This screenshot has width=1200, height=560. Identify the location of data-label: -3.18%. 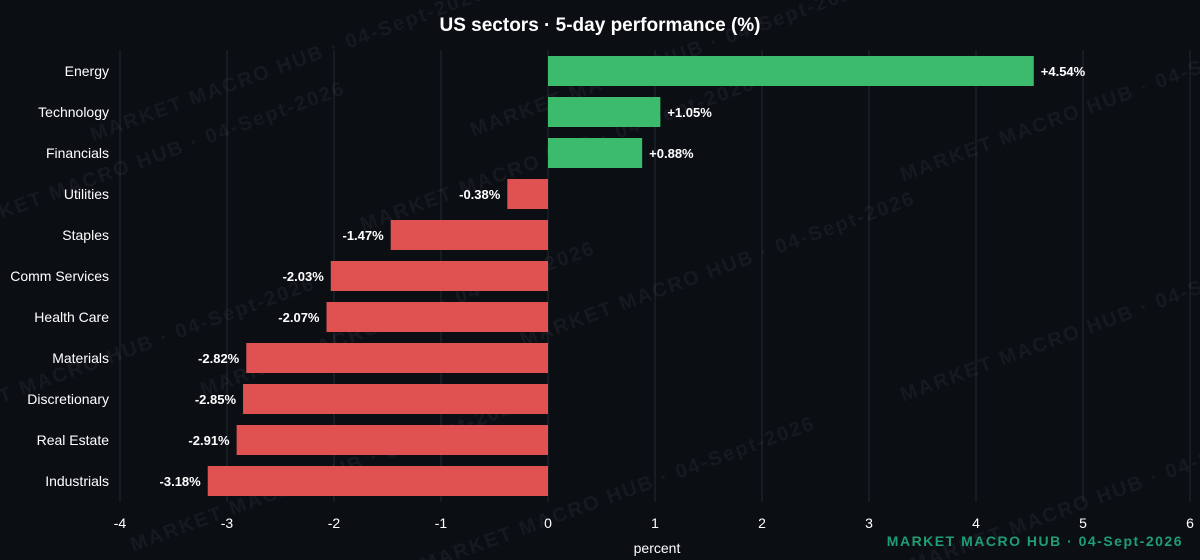
(181, 481).